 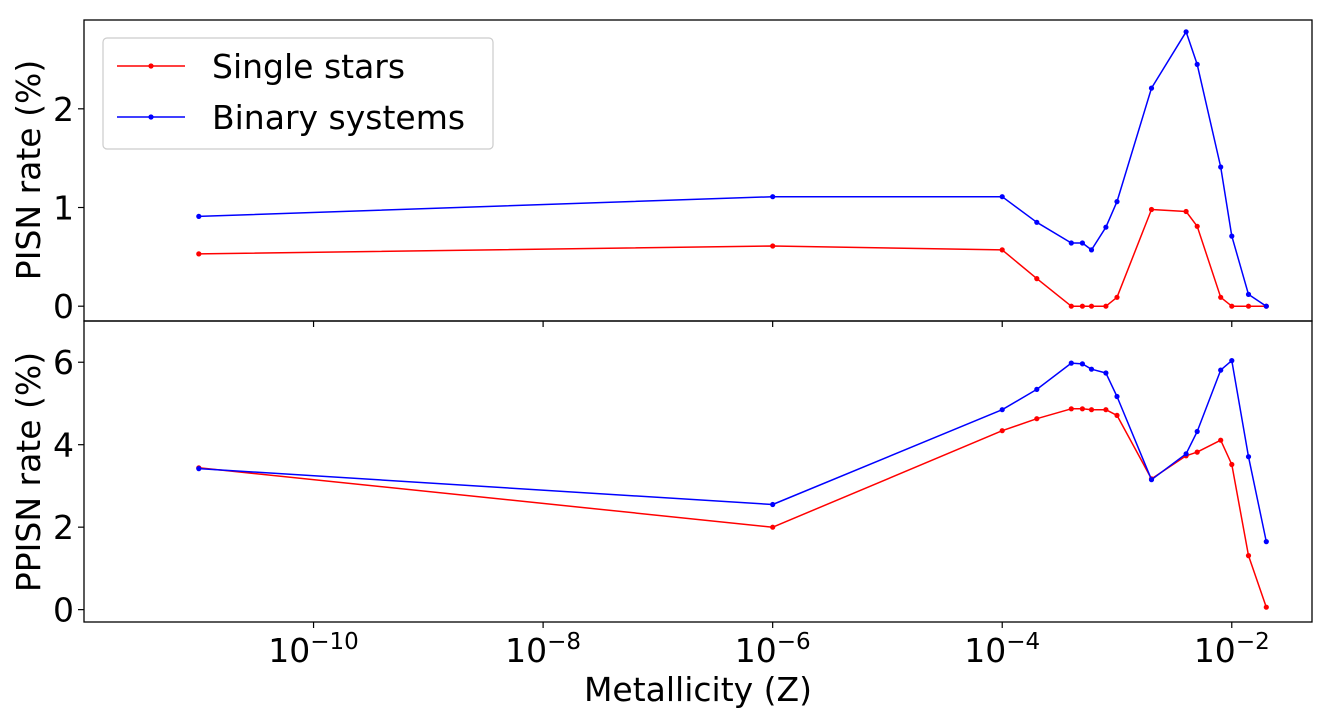 What do you see at coordinates (772, 324) in the screenshot?
I see `pisn-x-ticks` at bounding box center [772, 324].